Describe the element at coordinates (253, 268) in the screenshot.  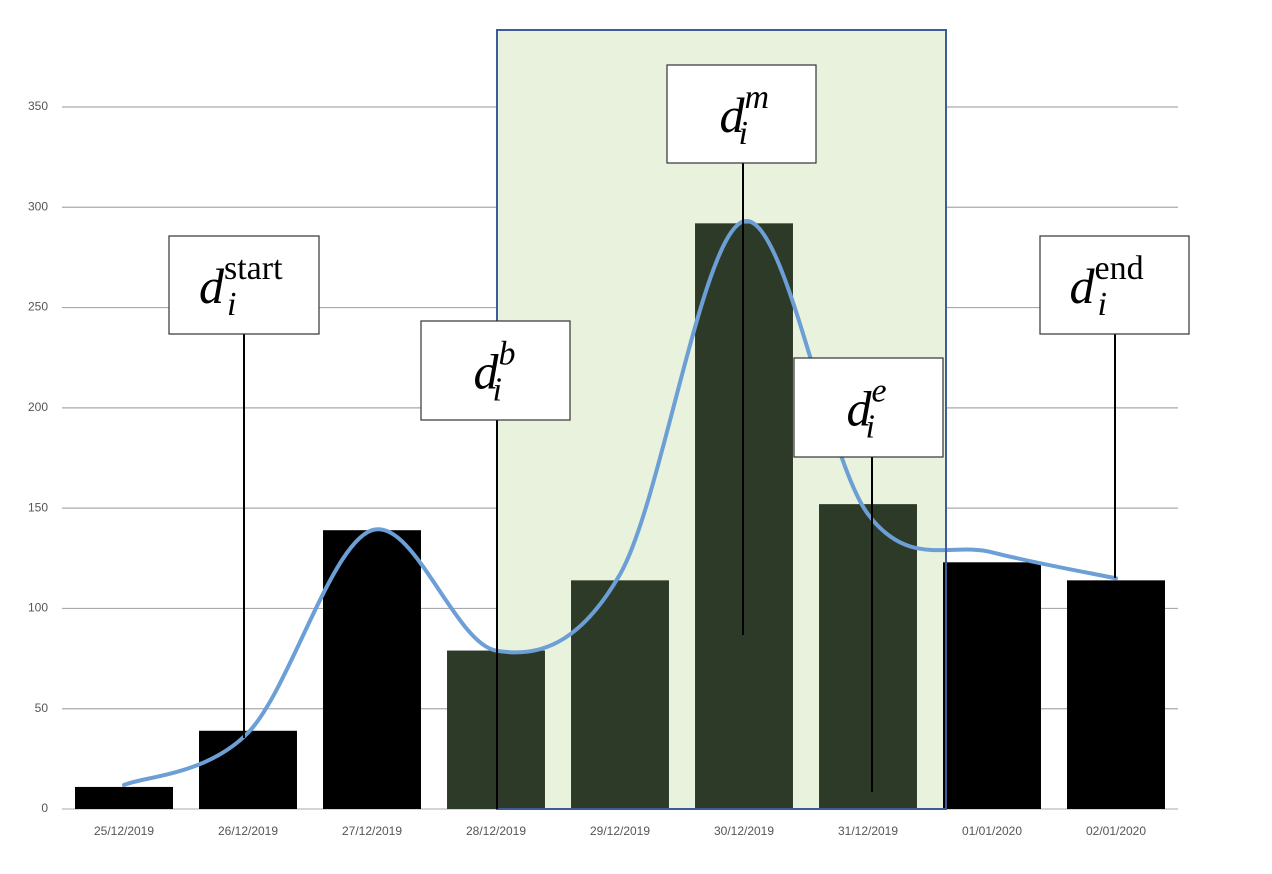
I see `annotation-sup: start` at that location.